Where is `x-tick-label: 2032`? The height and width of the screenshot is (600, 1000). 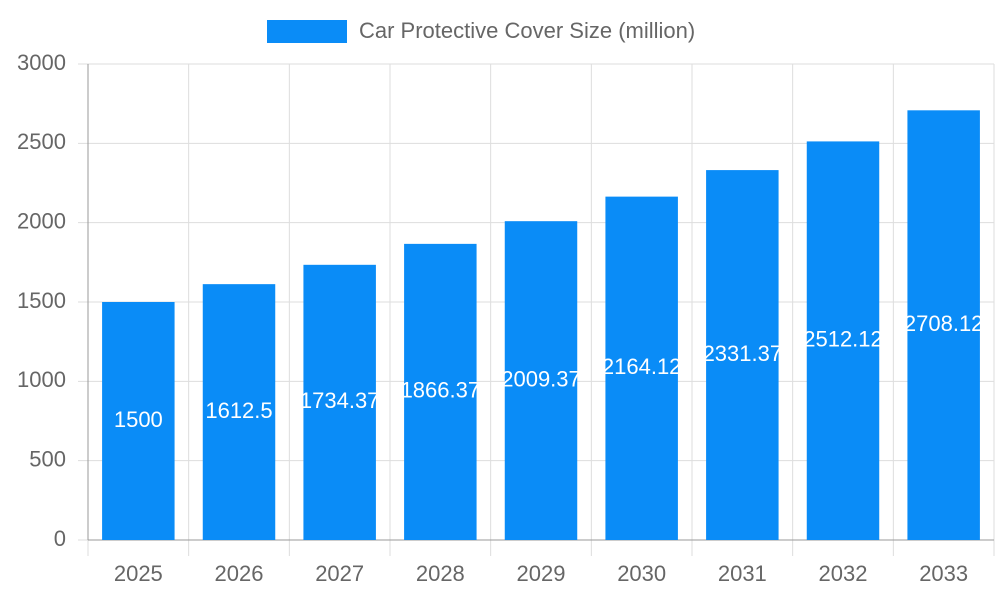 x-tick-label: 2032 is located at coordinates (843, 573).